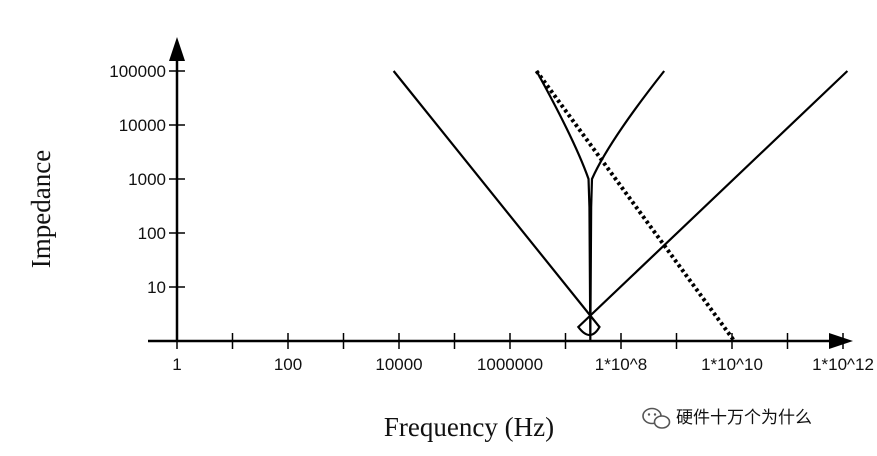 This screenshot has width=877, height=456. Describe the element at coordinates (469, 427) in the screenshot. I see `x-axis-title: Frequency (Hz)` at that location.